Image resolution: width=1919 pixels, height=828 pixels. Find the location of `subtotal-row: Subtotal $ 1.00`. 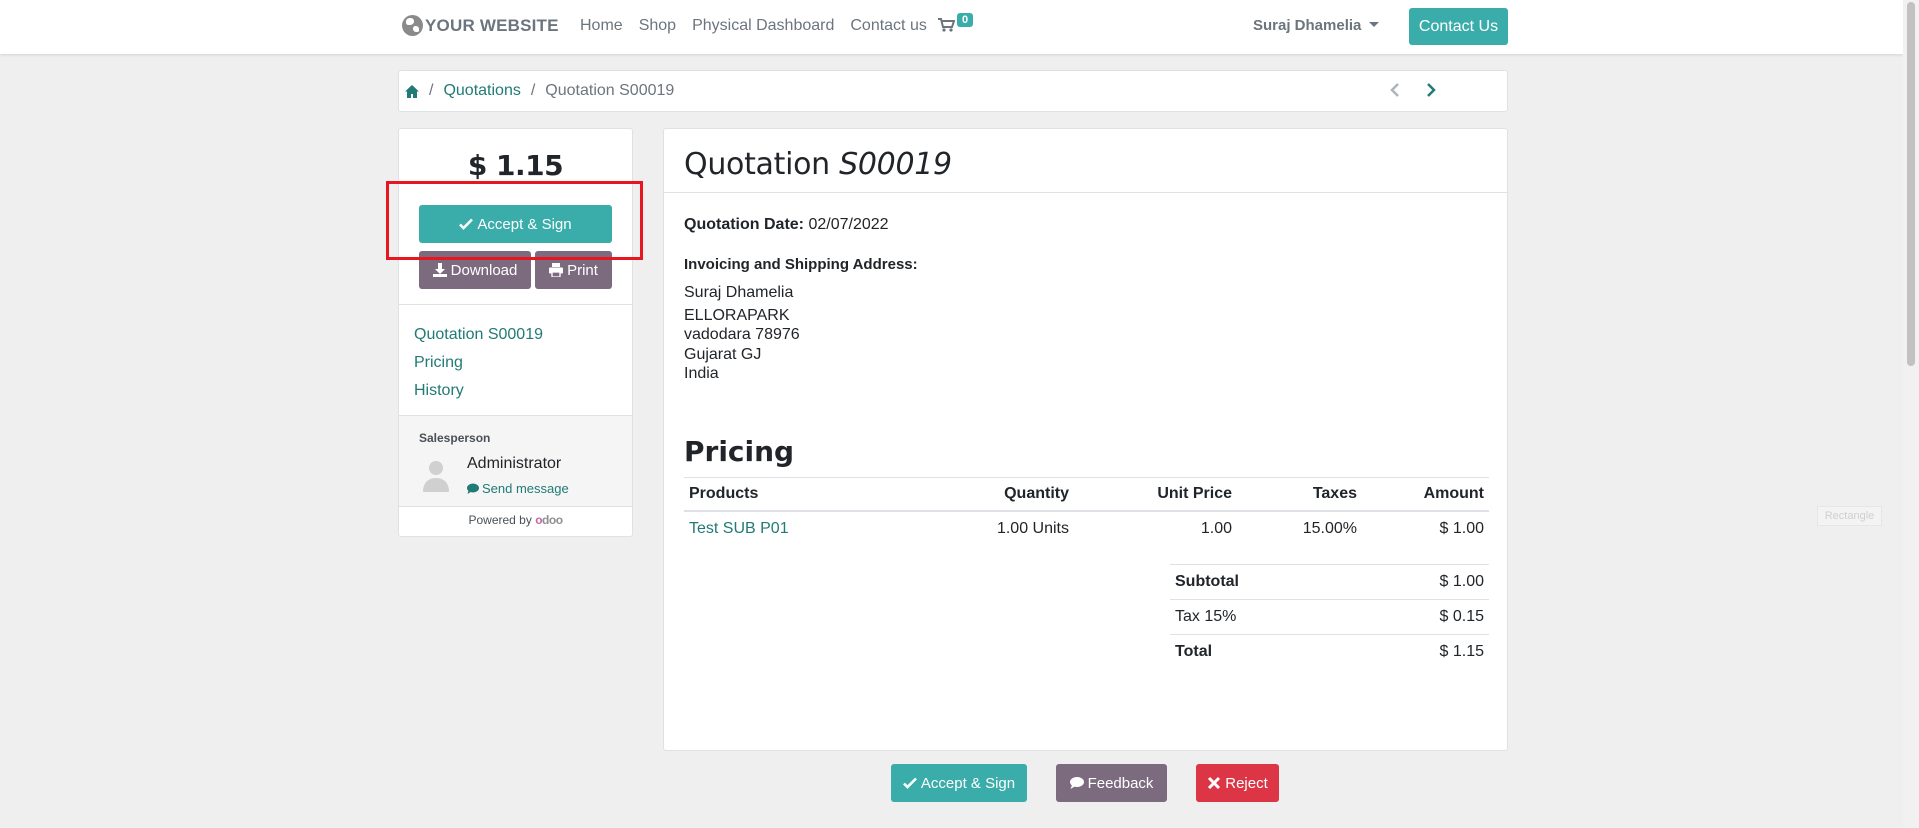

subtotal-row: Subtotal $ 1.00 is located at coordinates (1329, 582).